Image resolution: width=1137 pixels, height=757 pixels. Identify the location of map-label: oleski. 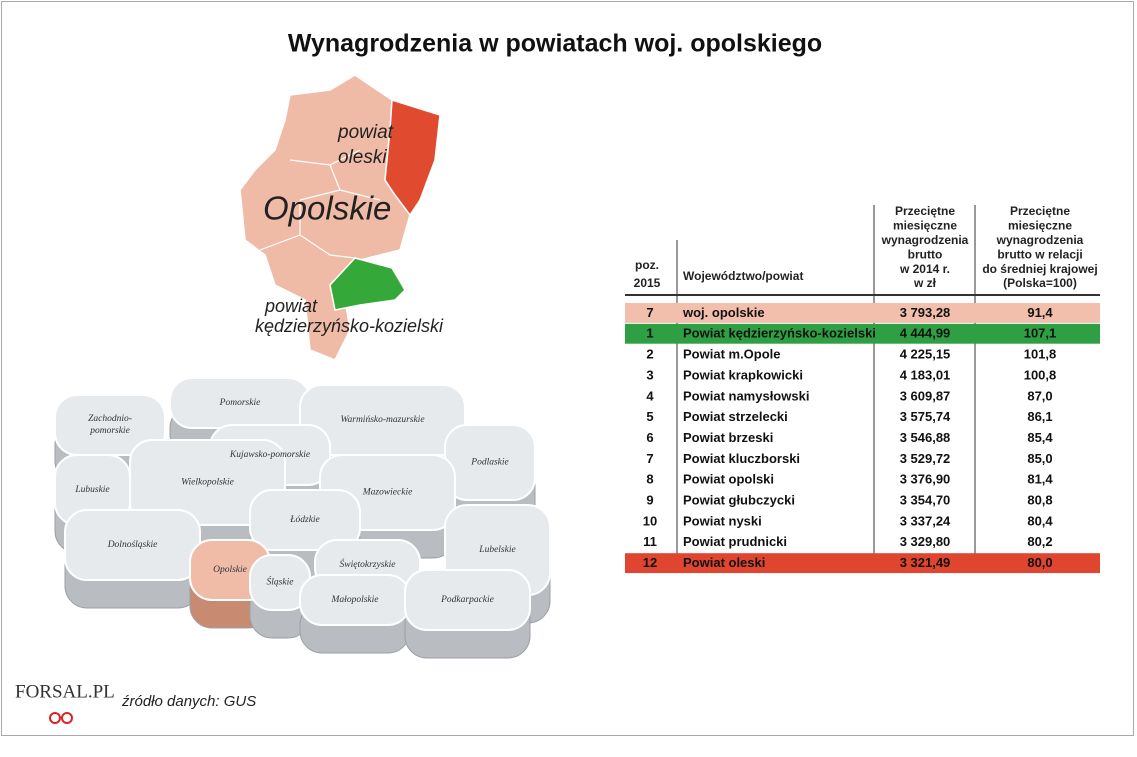
(362, 157).